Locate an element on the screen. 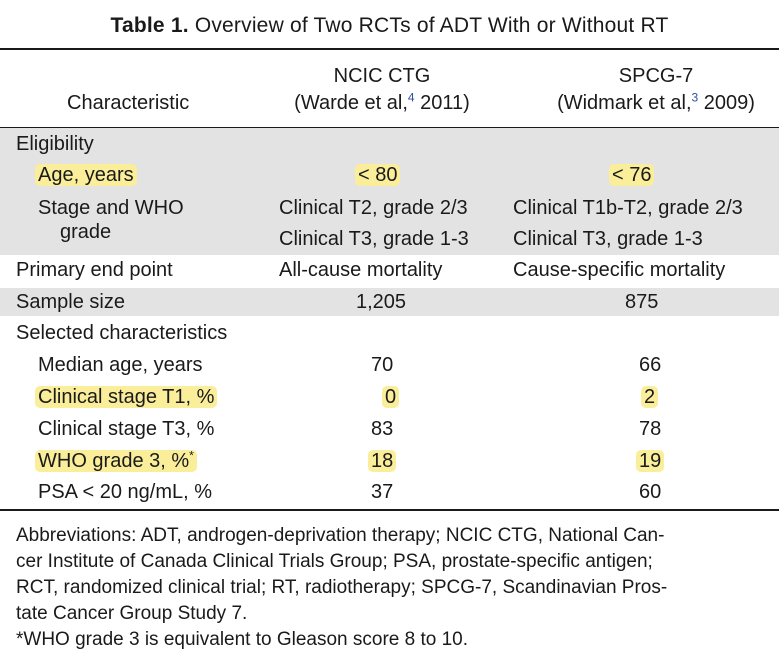  sample-size-band is located at coordinates (389, 302).